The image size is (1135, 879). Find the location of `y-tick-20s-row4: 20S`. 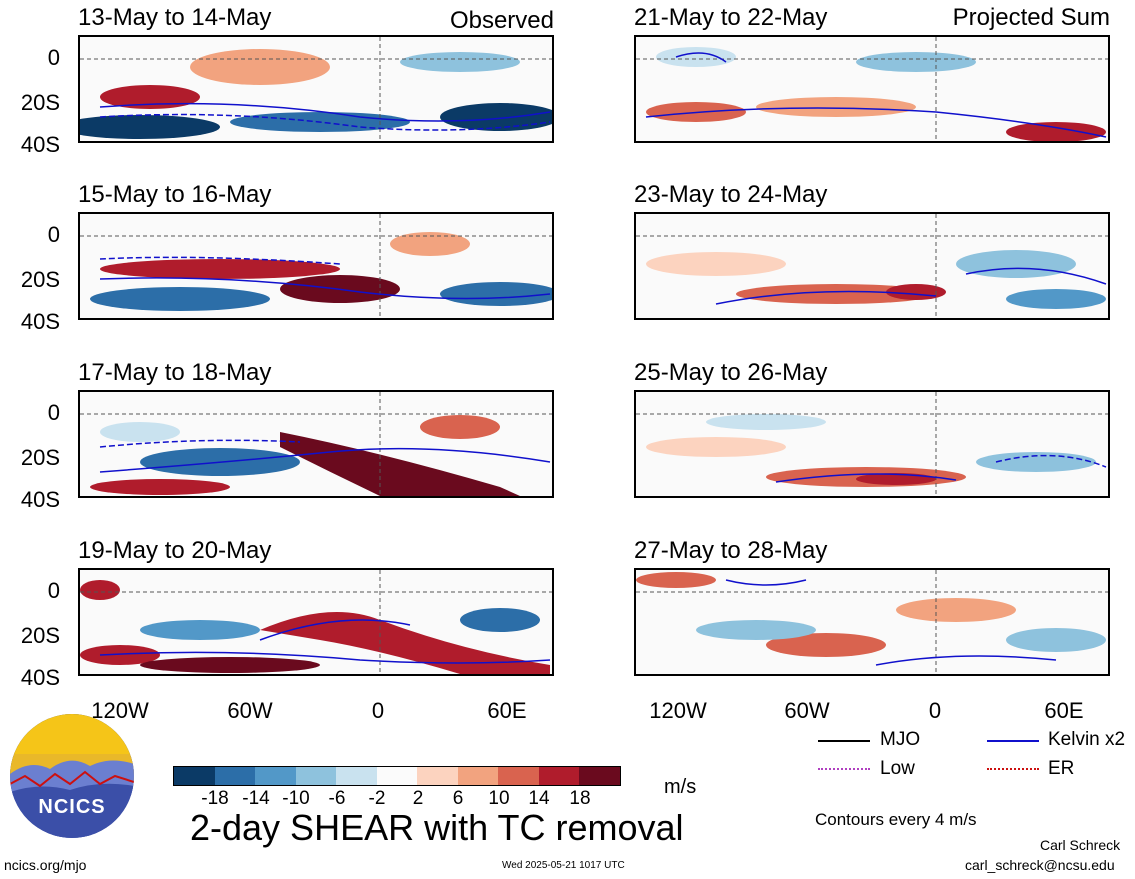

y-tick-20s-row4: 20S is located at coordinates (40, 635).